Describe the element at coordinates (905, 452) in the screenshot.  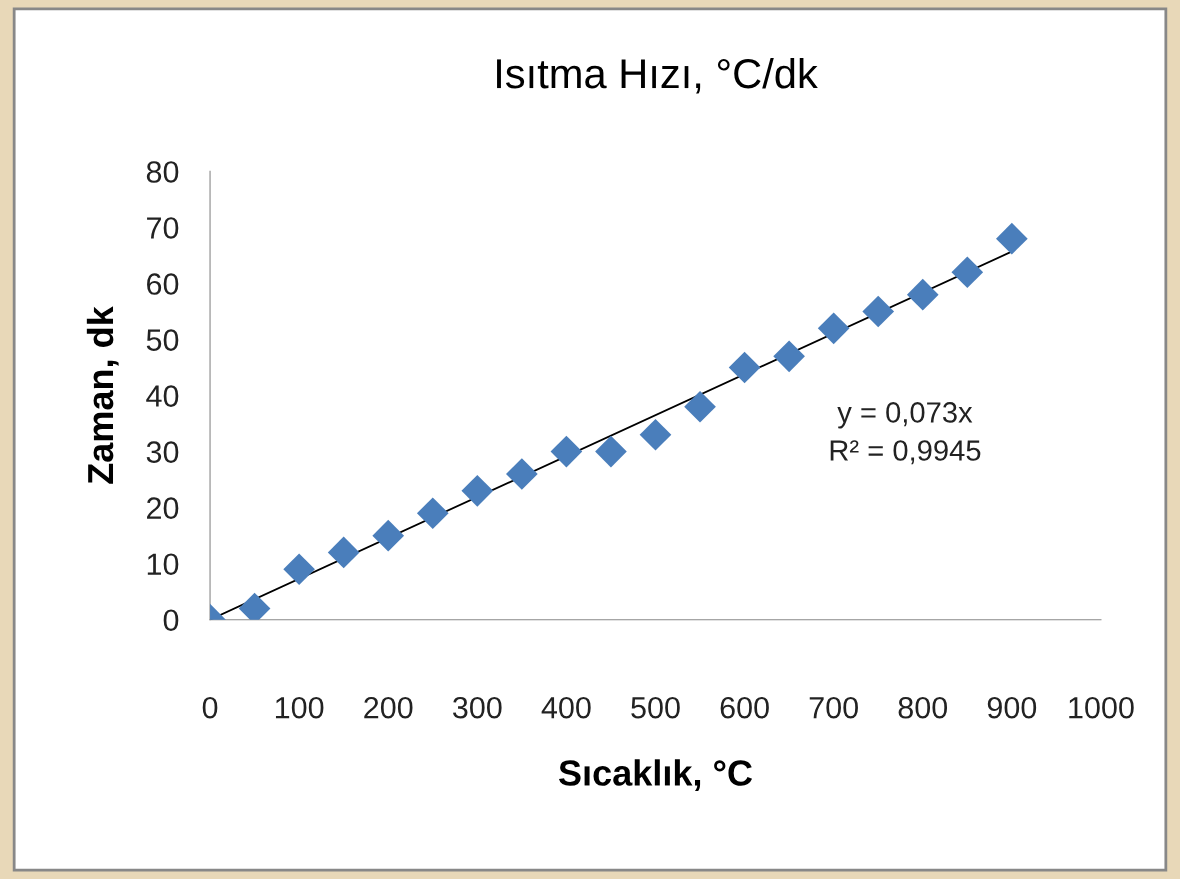
I see `annotation: R² = 0,9945` at that location.